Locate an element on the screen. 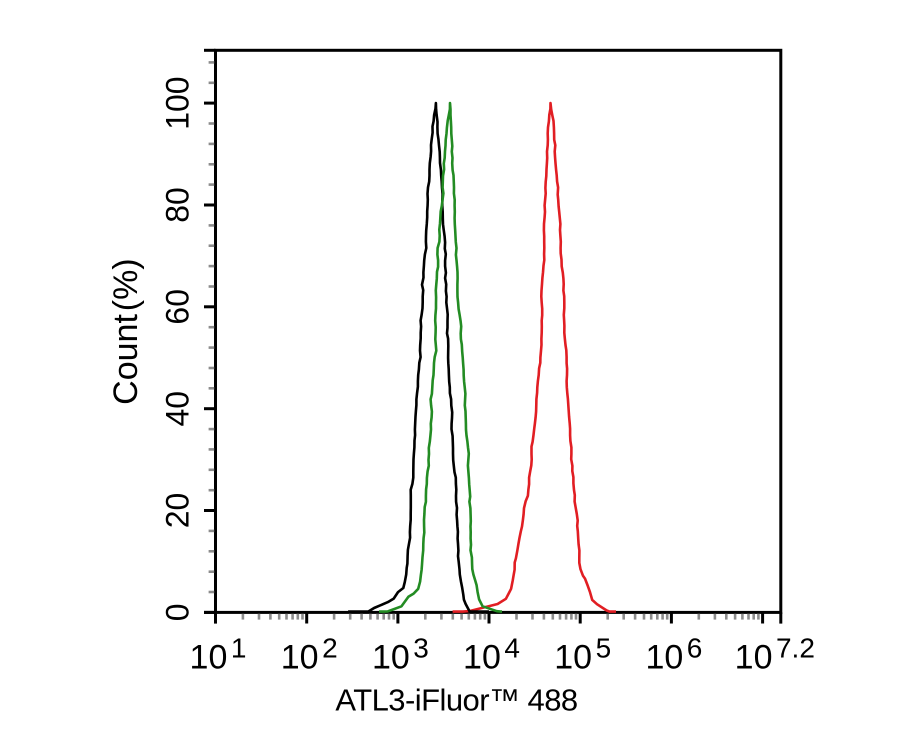 This screenshot has height=735, width=913. svg-text: 100 is located at coordinates (178, 102).